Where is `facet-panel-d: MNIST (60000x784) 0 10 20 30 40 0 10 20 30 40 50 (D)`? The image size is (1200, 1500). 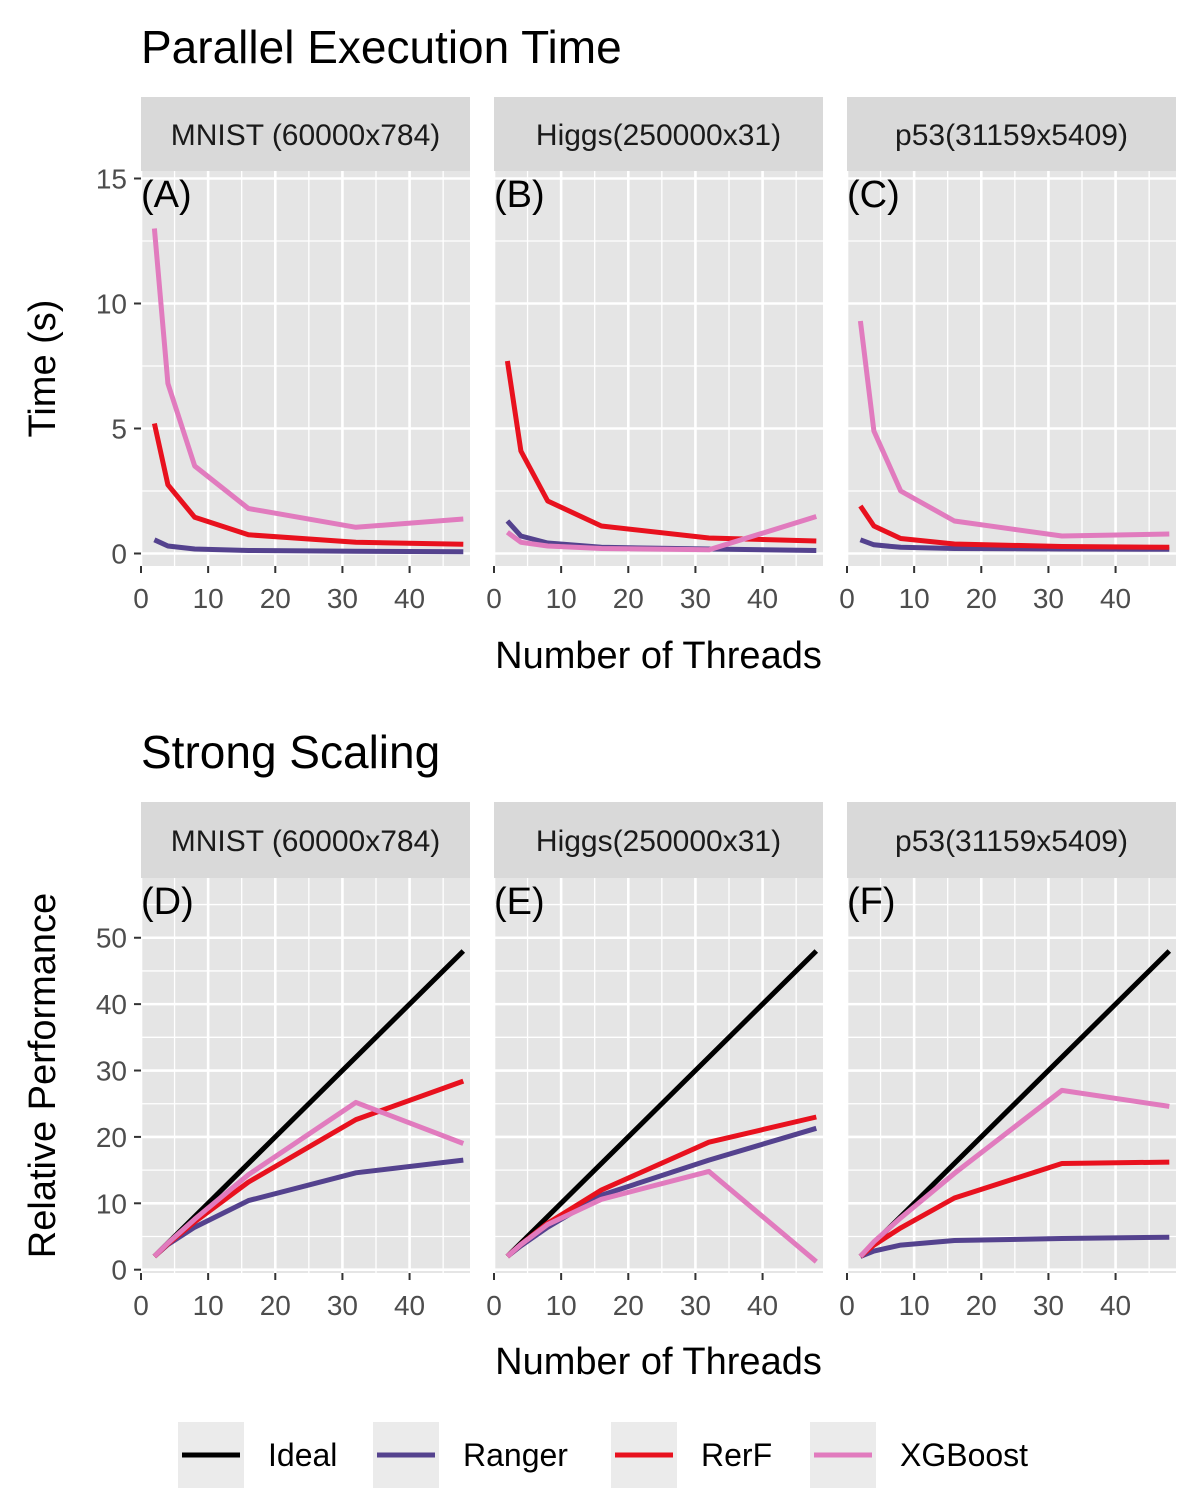
facet-panel-d: MNIST (60000x784) 0 10 20 30 40 0 10 20 30 40 50 (D) is located at coordinates (283, 1061).